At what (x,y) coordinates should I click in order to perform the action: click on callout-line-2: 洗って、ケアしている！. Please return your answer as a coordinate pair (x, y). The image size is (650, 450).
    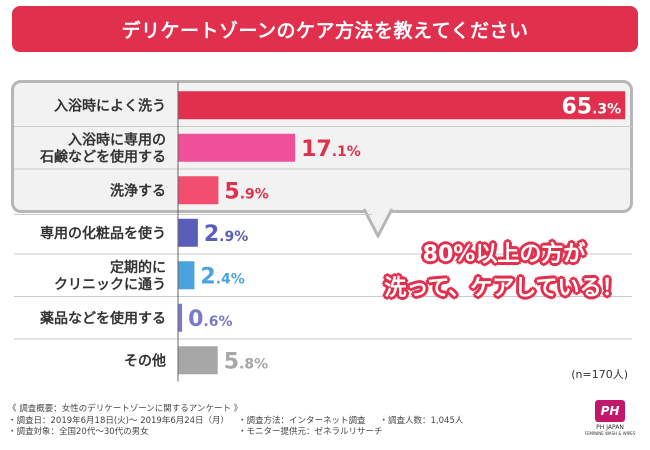
    Looking at the image, I should click on (504, 288).